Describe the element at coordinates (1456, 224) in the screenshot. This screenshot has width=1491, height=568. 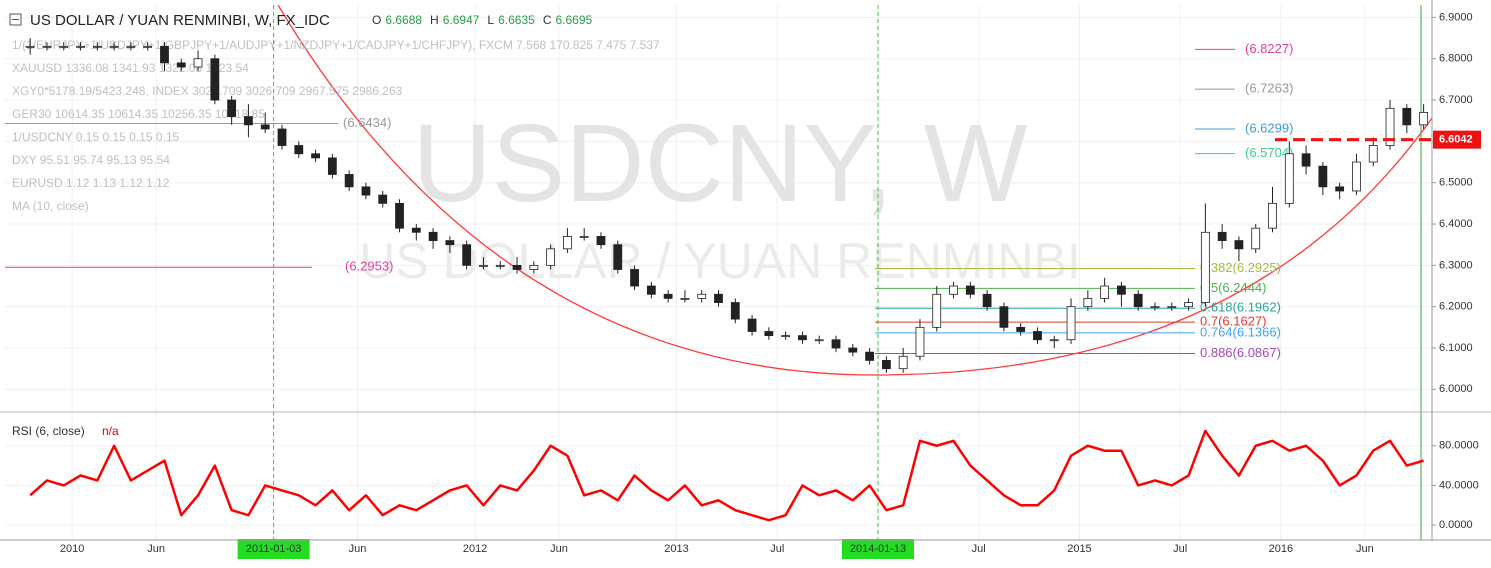
I see `y-tick-label: 6.4000` at that location.